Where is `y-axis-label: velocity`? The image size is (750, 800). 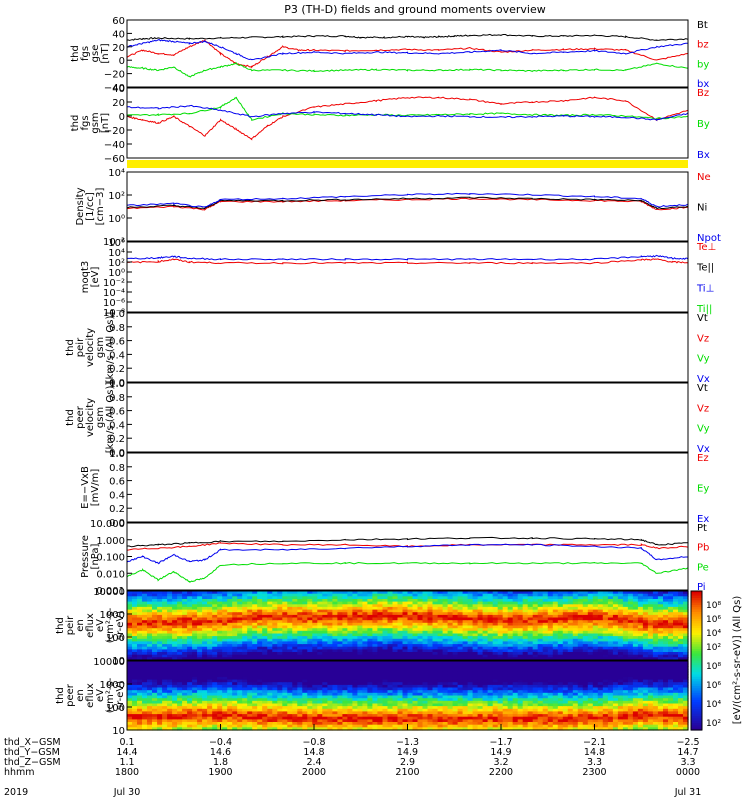 y-axis-label: velocity is located at coordinates (90, 347).